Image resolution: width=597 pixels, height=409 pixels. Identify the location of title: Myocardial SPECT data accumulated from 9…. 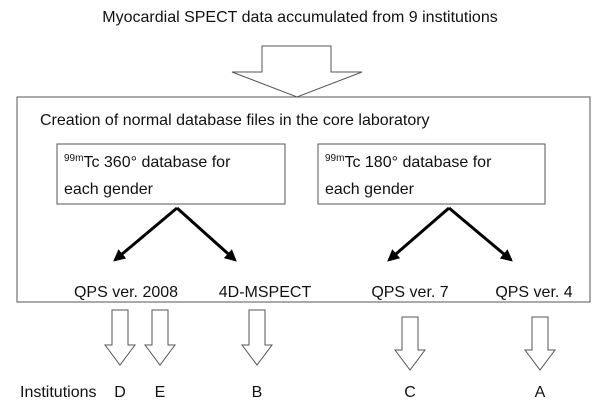
(299, 17).